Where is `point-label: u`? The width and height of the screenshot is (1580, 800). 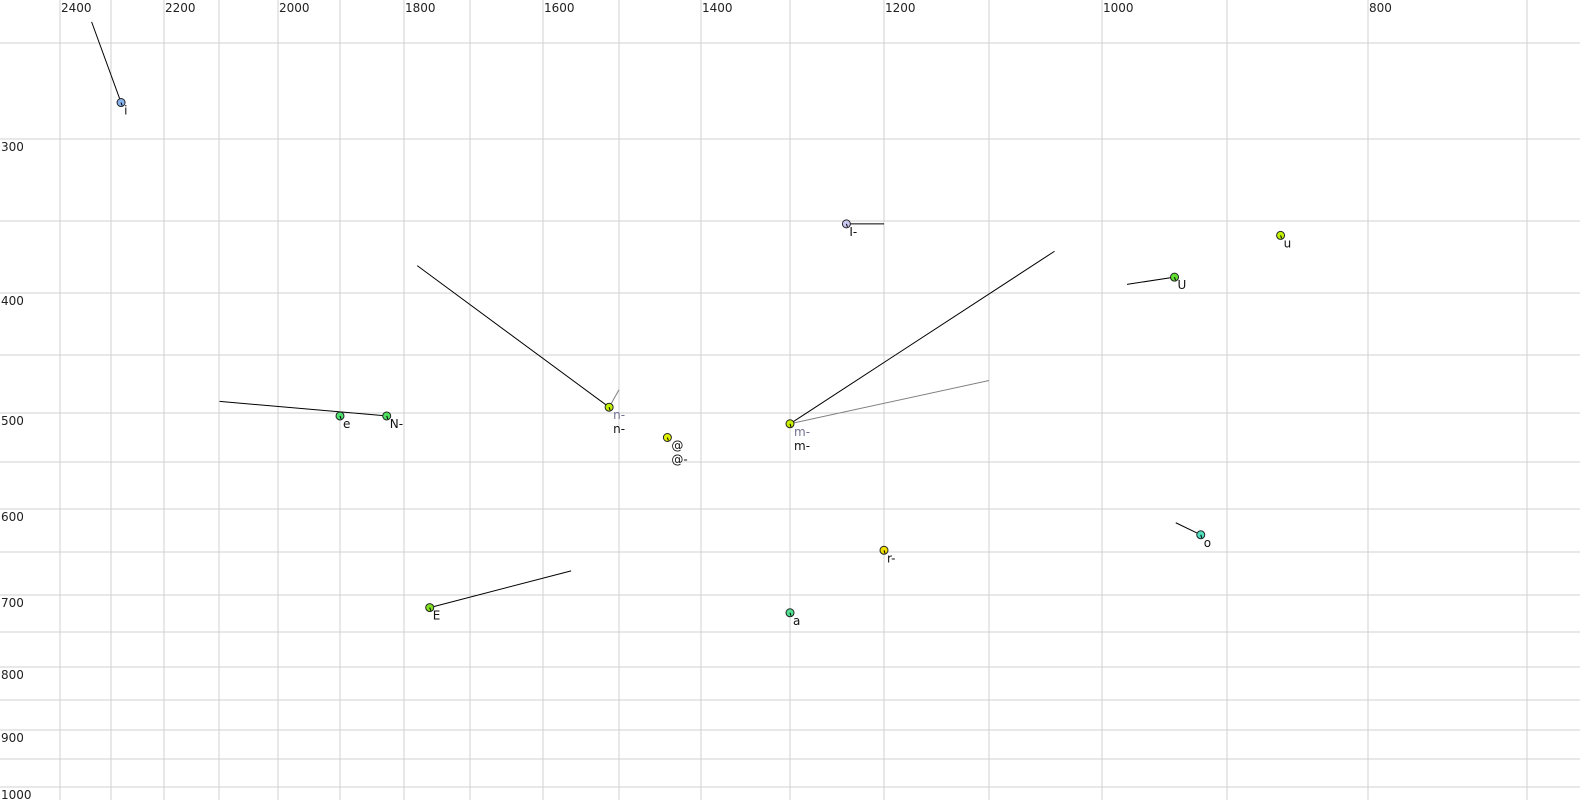 point-label: u is located at coordinates (1288, 243).